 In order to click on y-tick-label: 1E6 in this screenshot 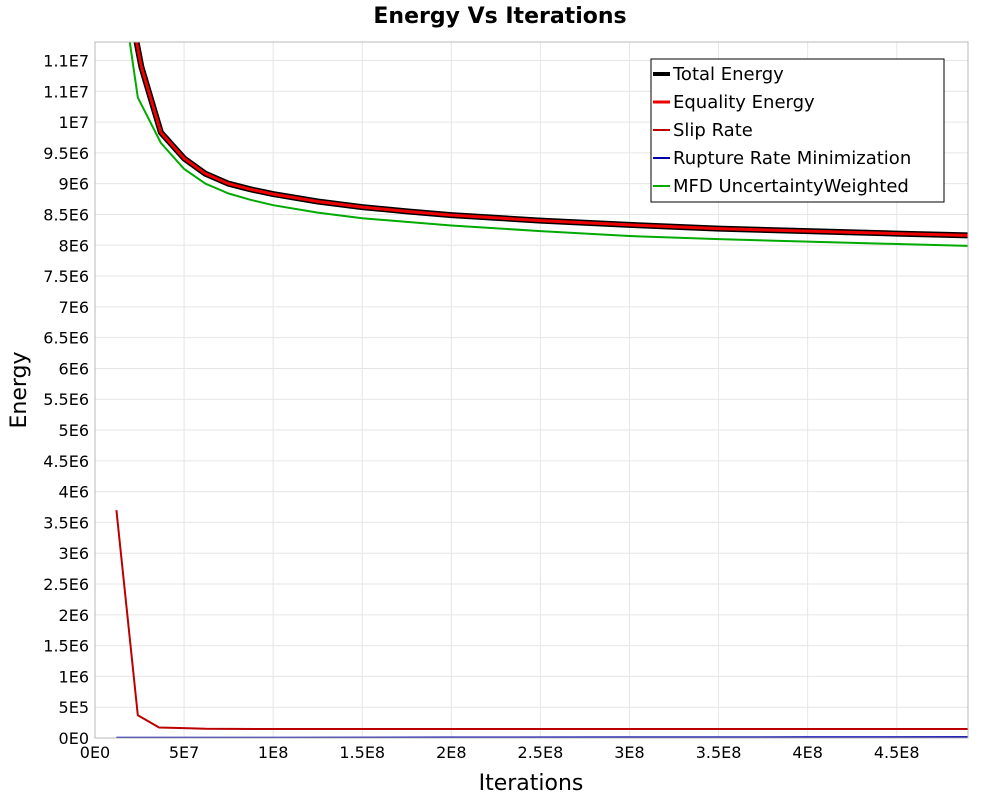, I will do `click(74, 676)`.